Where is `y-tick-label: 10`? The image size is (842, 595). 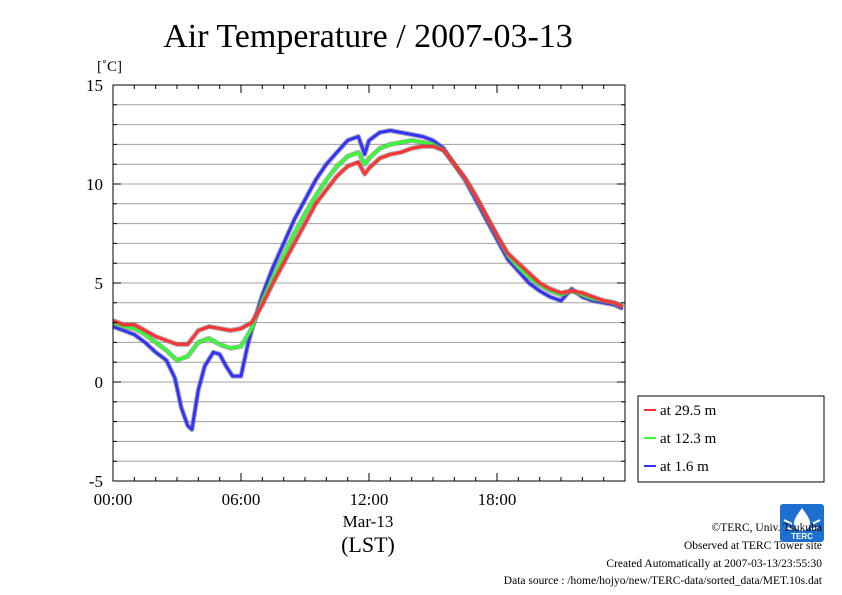
y-tick-label: 10 is located at coordinates (94, 184).